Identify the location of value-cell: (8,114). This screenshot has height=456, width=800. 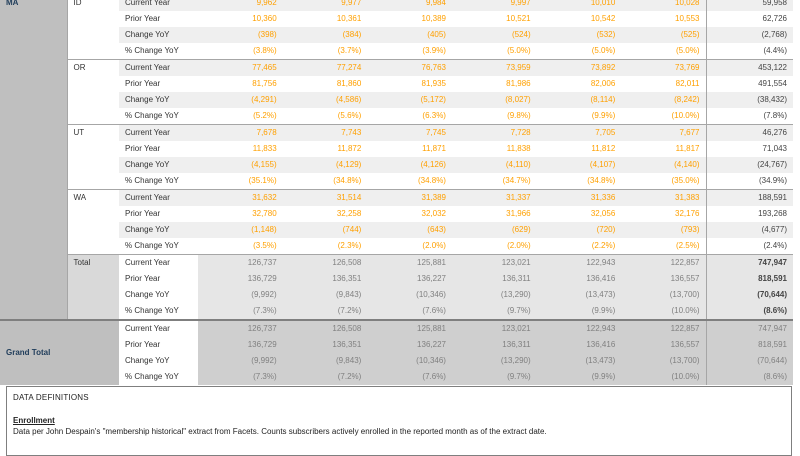
(579, 100).